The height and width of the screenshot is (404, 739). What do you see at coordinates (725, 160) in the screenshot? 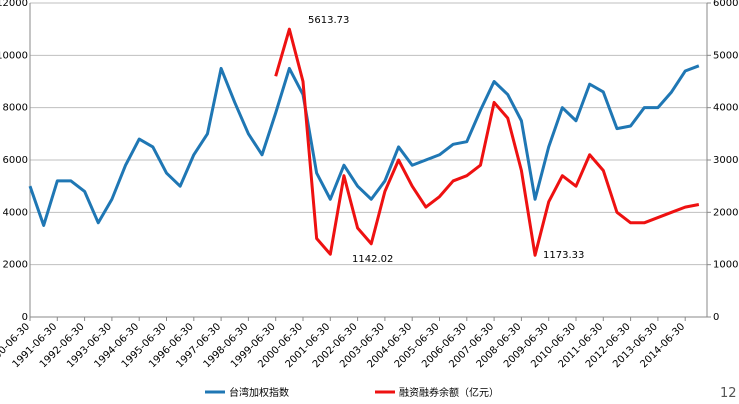
I see `y2-tick-label: 3000` at bounding box center [725, 160].